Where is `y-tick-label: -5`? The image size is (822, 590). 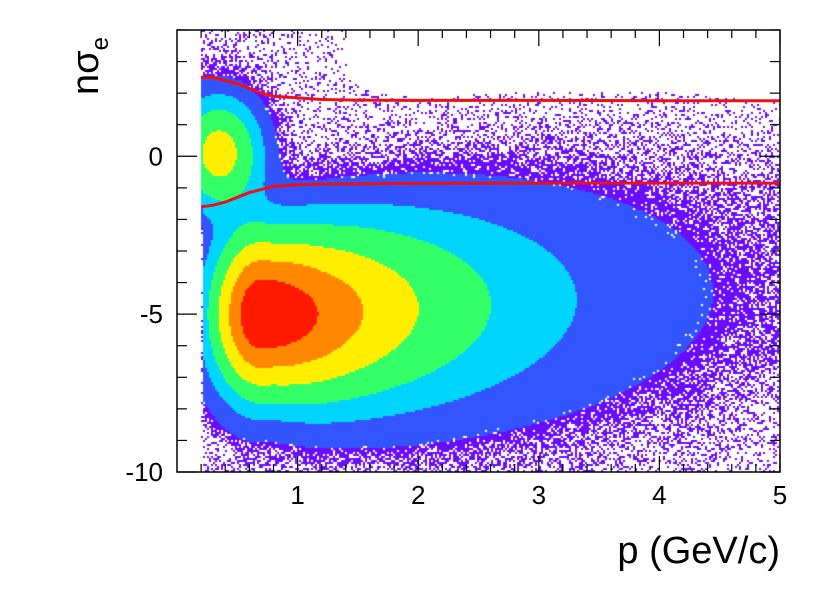 y-tick-label: -5 is located at coordinates (151, 314).